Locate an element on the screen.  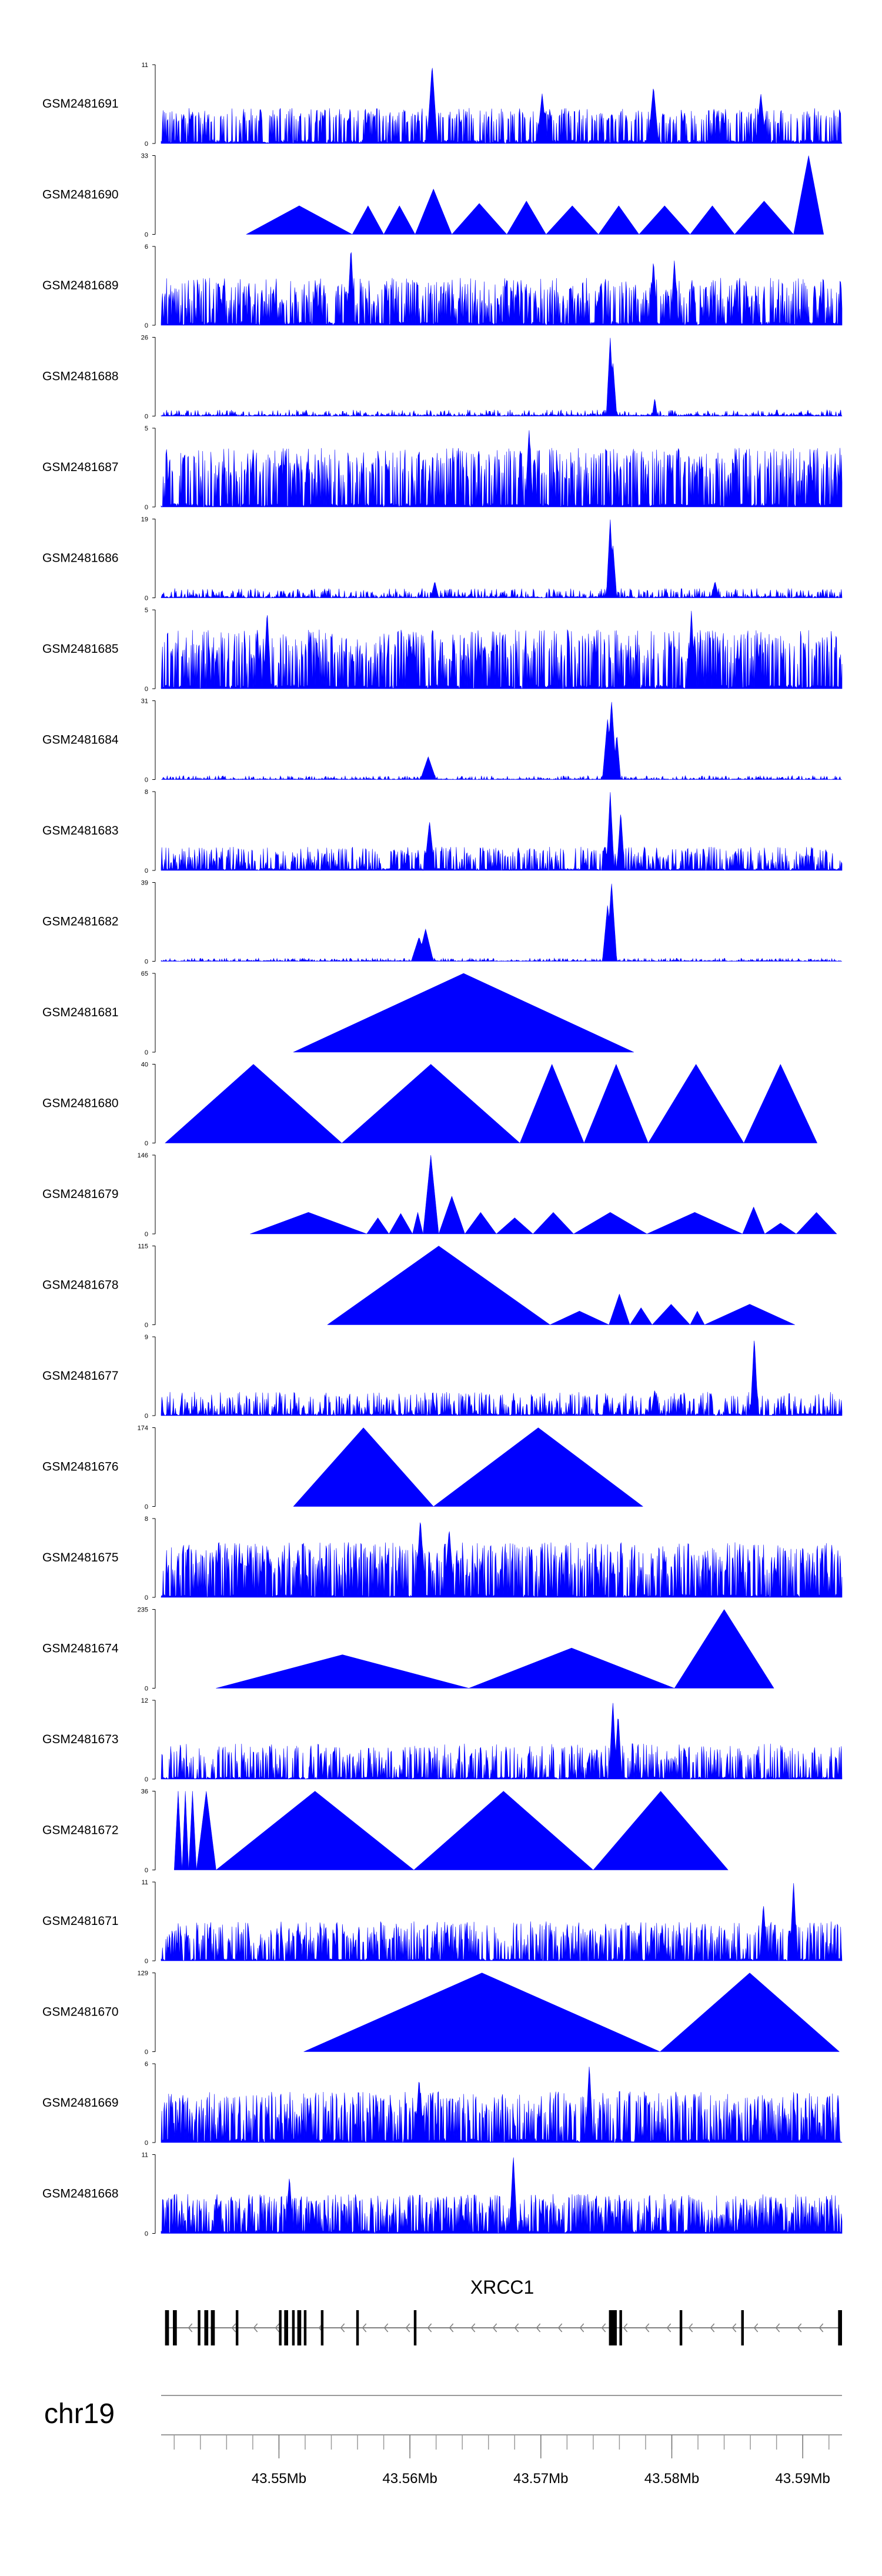
track-label: GSM2481674 is located at coordinates (80, 1649).